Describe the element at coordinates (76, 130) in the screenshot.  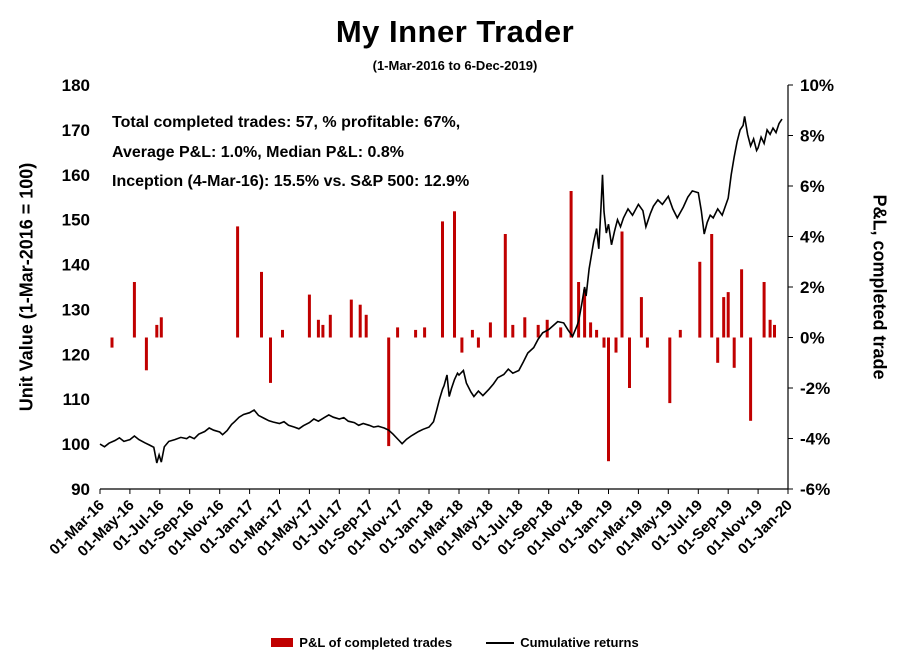
I see `left-axis-tick-label: 170` at that location.